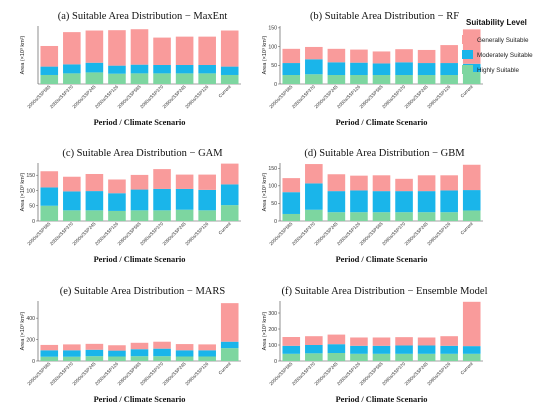 The image size is (550, 410). Describe the element at coordinates (496, 22) in the screenshot. I see `legend-title: Suitability Level` at that location.